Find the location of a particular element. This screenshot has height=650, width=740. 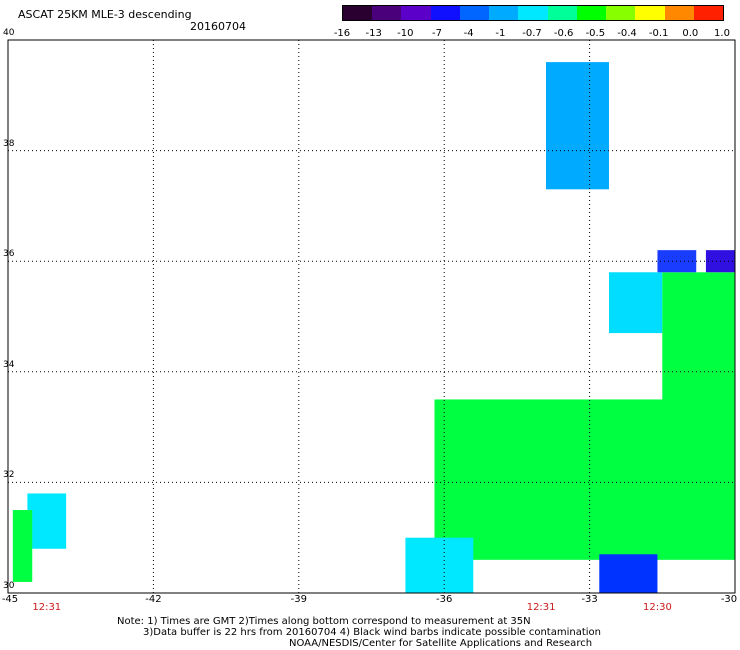

colorbar-label: 0.0 is located at coordinates (690, 33).